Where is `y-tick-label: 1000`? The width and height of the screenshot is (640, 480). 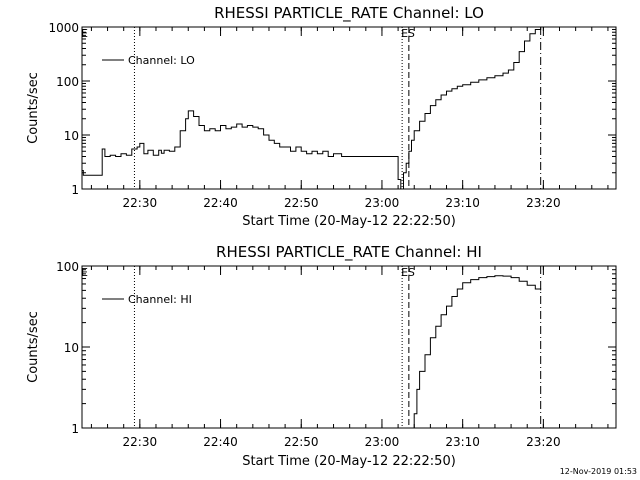
y-tick-label: 1000 is located at coordinates (63, 28).